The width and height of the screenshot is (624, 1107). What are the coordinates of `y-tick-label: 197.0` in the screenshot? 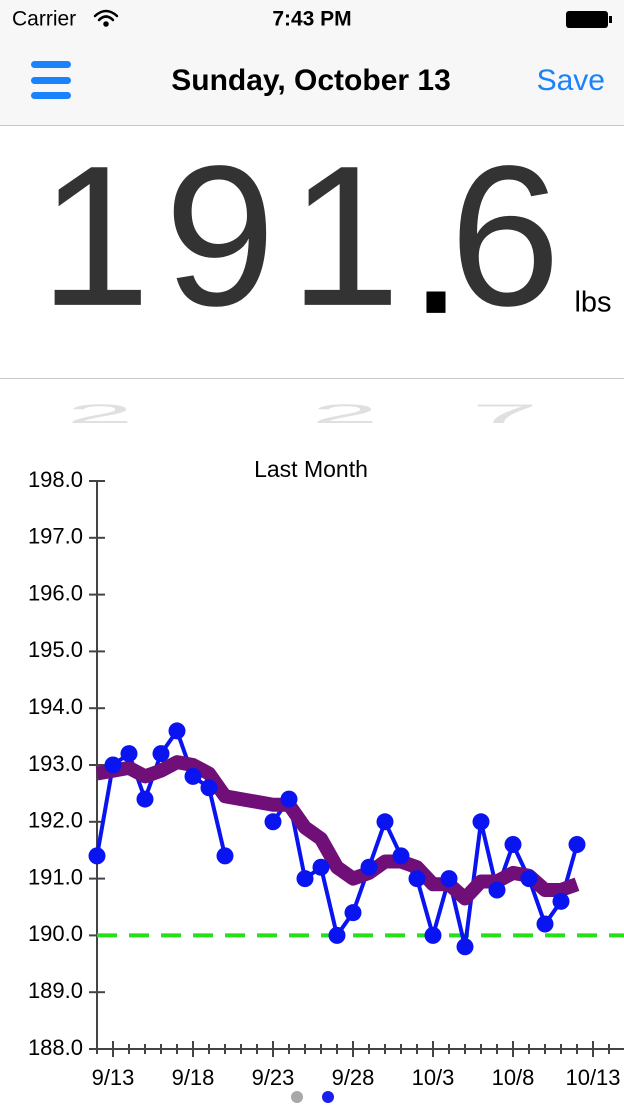 It's located at (55, 536).